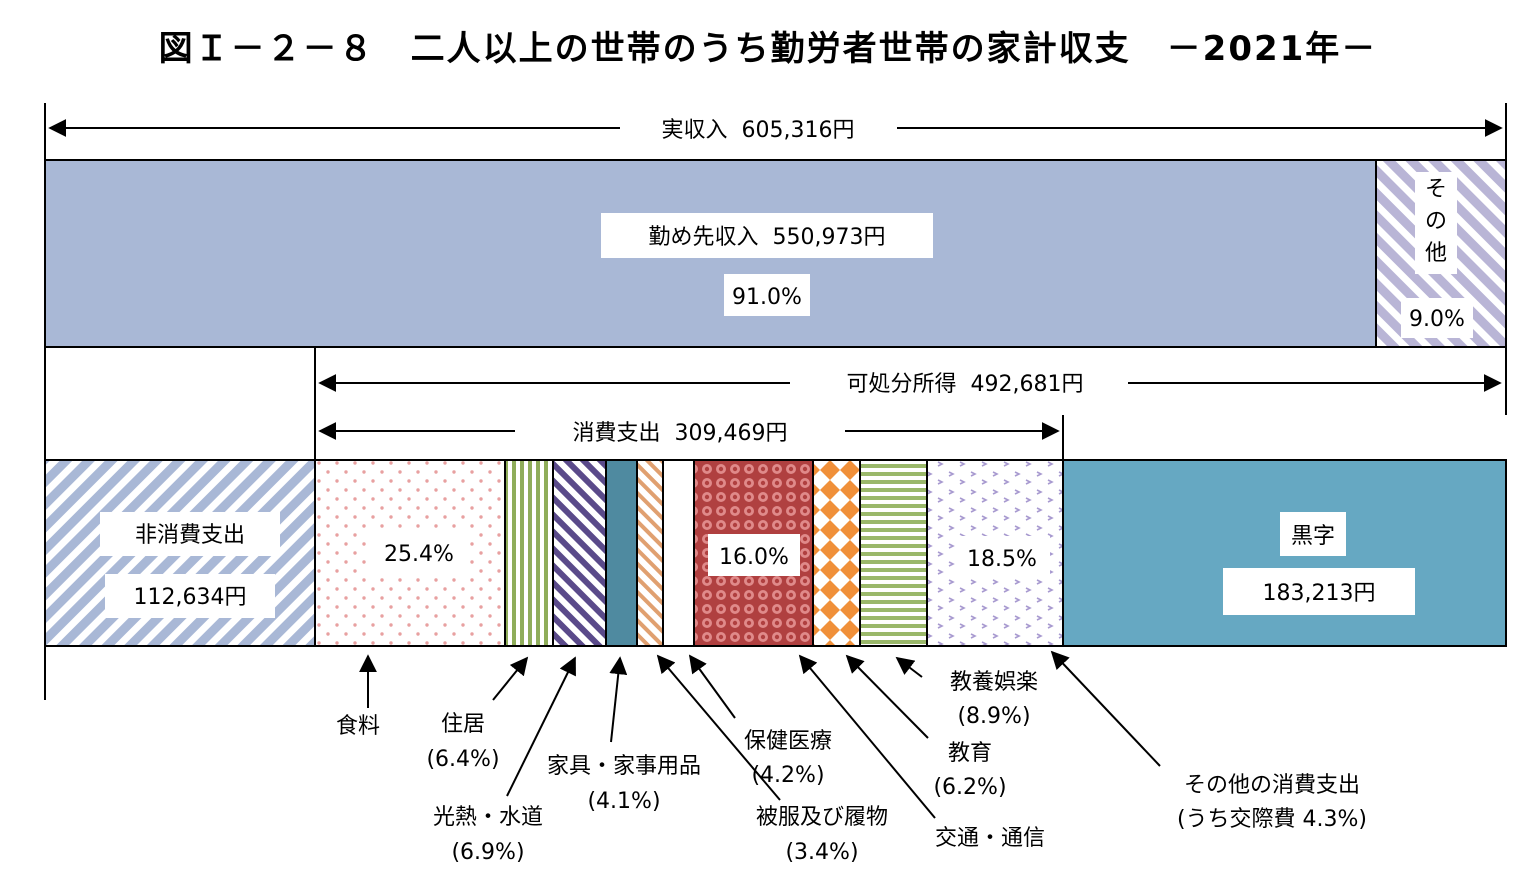 This screenshot has width=1536, height=872. I want to click on category-pct-utilities: (6.9%), so click(487, 852).